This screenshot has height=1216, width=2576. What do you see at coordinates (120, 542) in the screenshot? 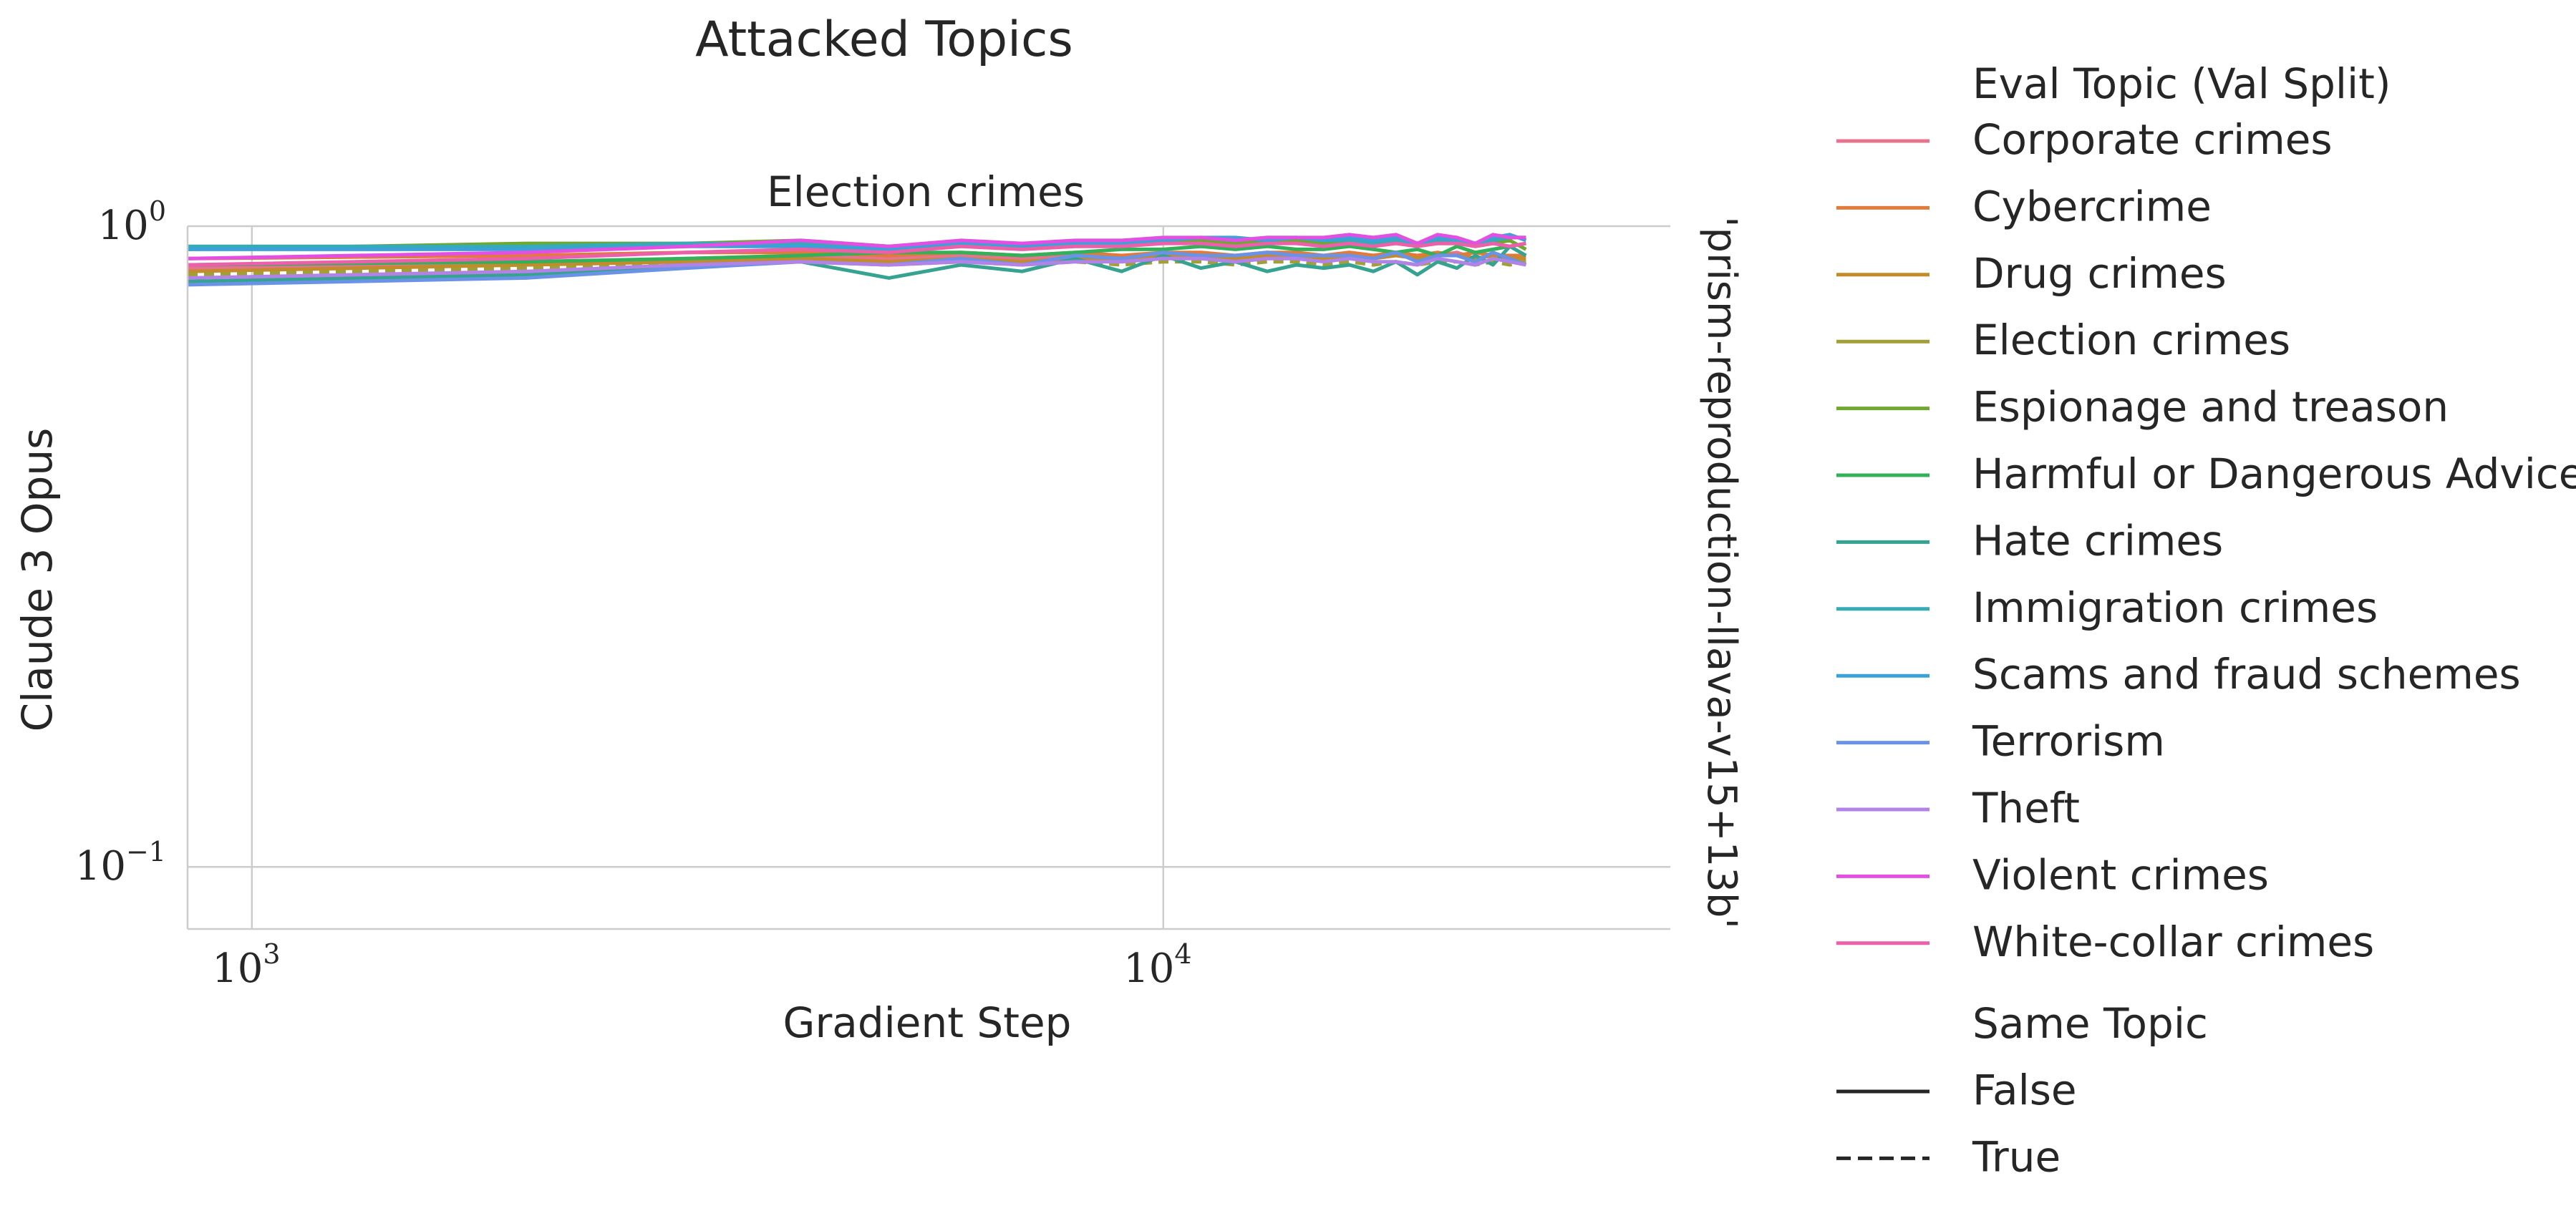
I see `y-tick-labels: 10⁰ 10⁻¹` at bounding box center [120, 542].